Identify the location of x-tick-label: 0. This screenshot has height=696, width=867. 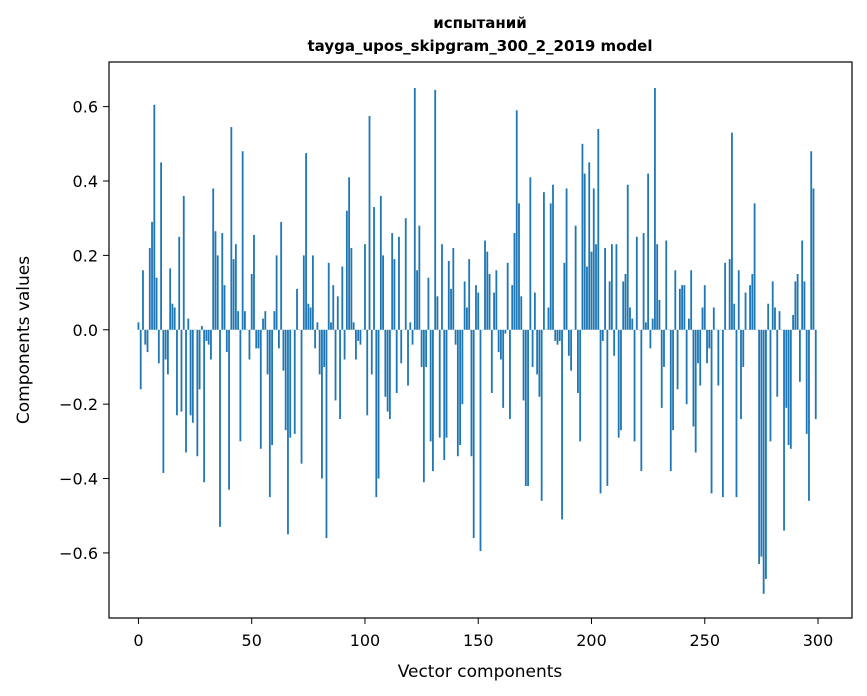
(138, 640).